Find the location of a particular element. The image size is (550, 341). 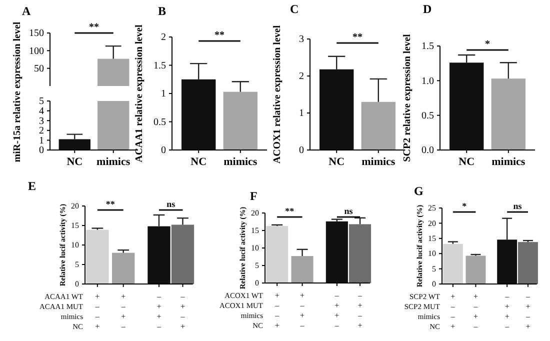

y-tick-label: 150 is located at coordinates (36, 34).